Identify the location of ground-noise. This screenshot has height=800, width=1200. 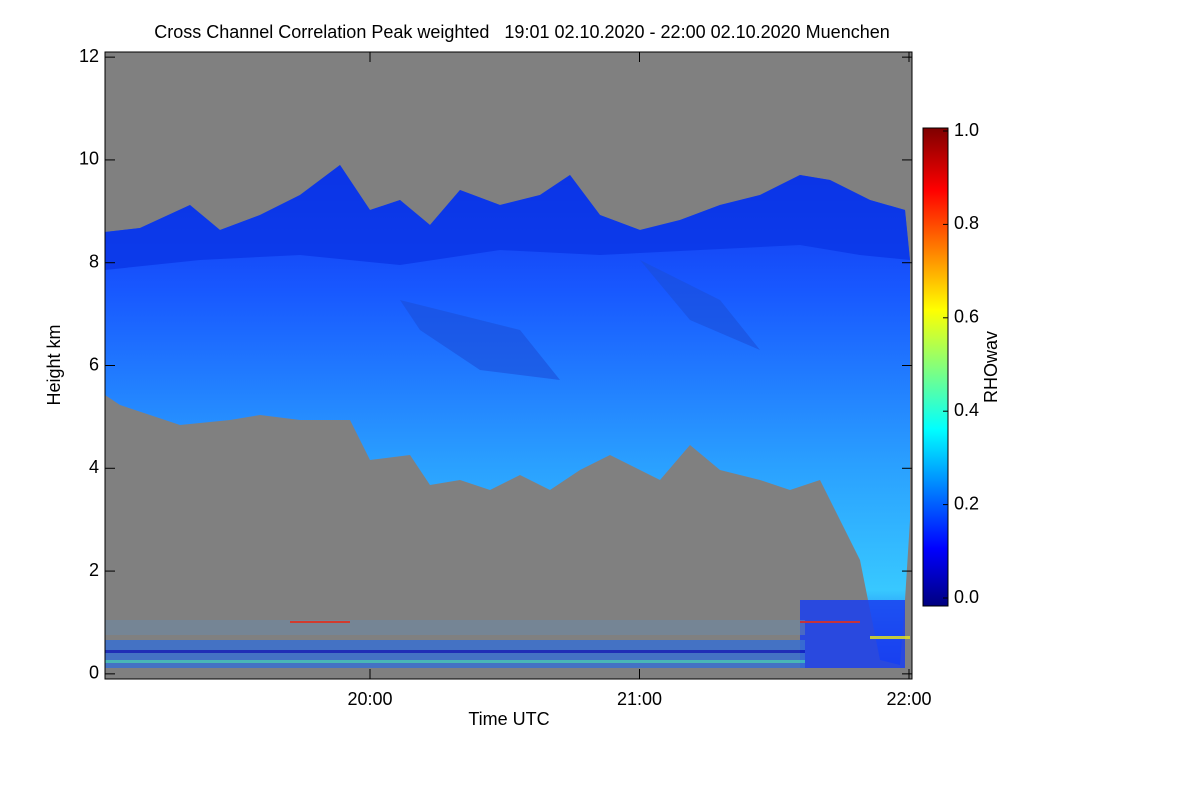
(507, 644).